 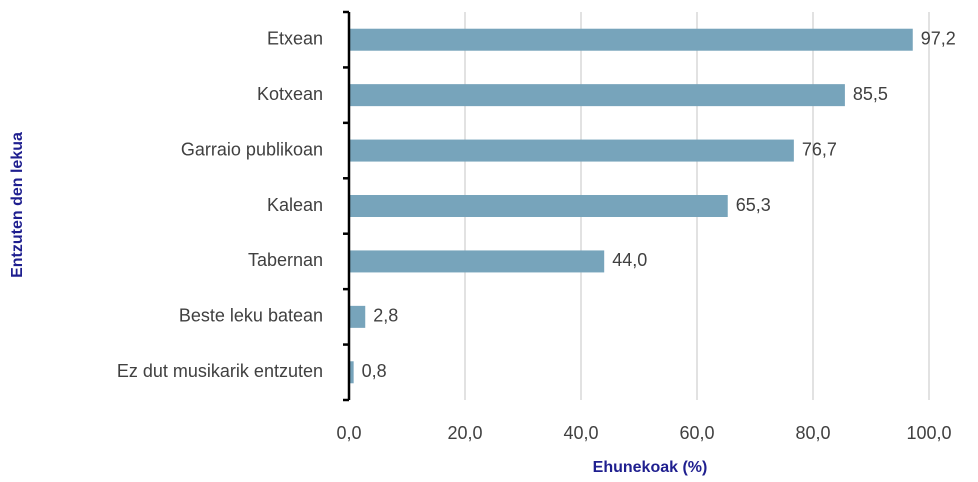 What do you see at coordinates (285, 260) in the screenshot?
I see `category-label: Tabernan` at bounding box center [285, 260].